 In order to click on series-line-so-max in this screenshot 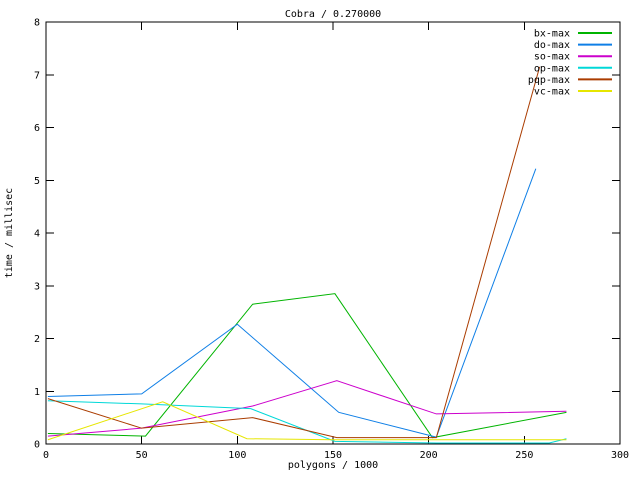, I will do `click(307, 408)`.